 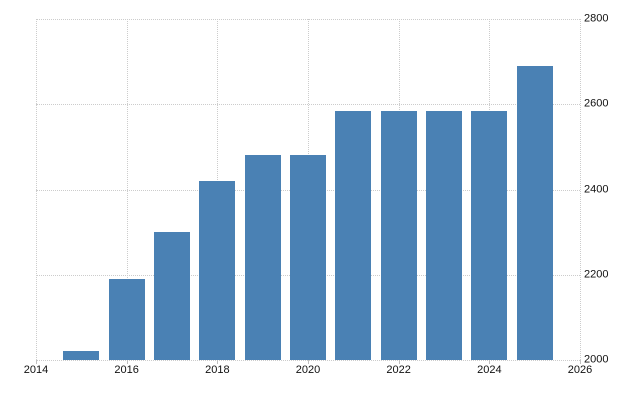 What do you see at coordinates (399, 362) in the screenshot?
I see `x-tick-2022` at bounding box center [399, 362].